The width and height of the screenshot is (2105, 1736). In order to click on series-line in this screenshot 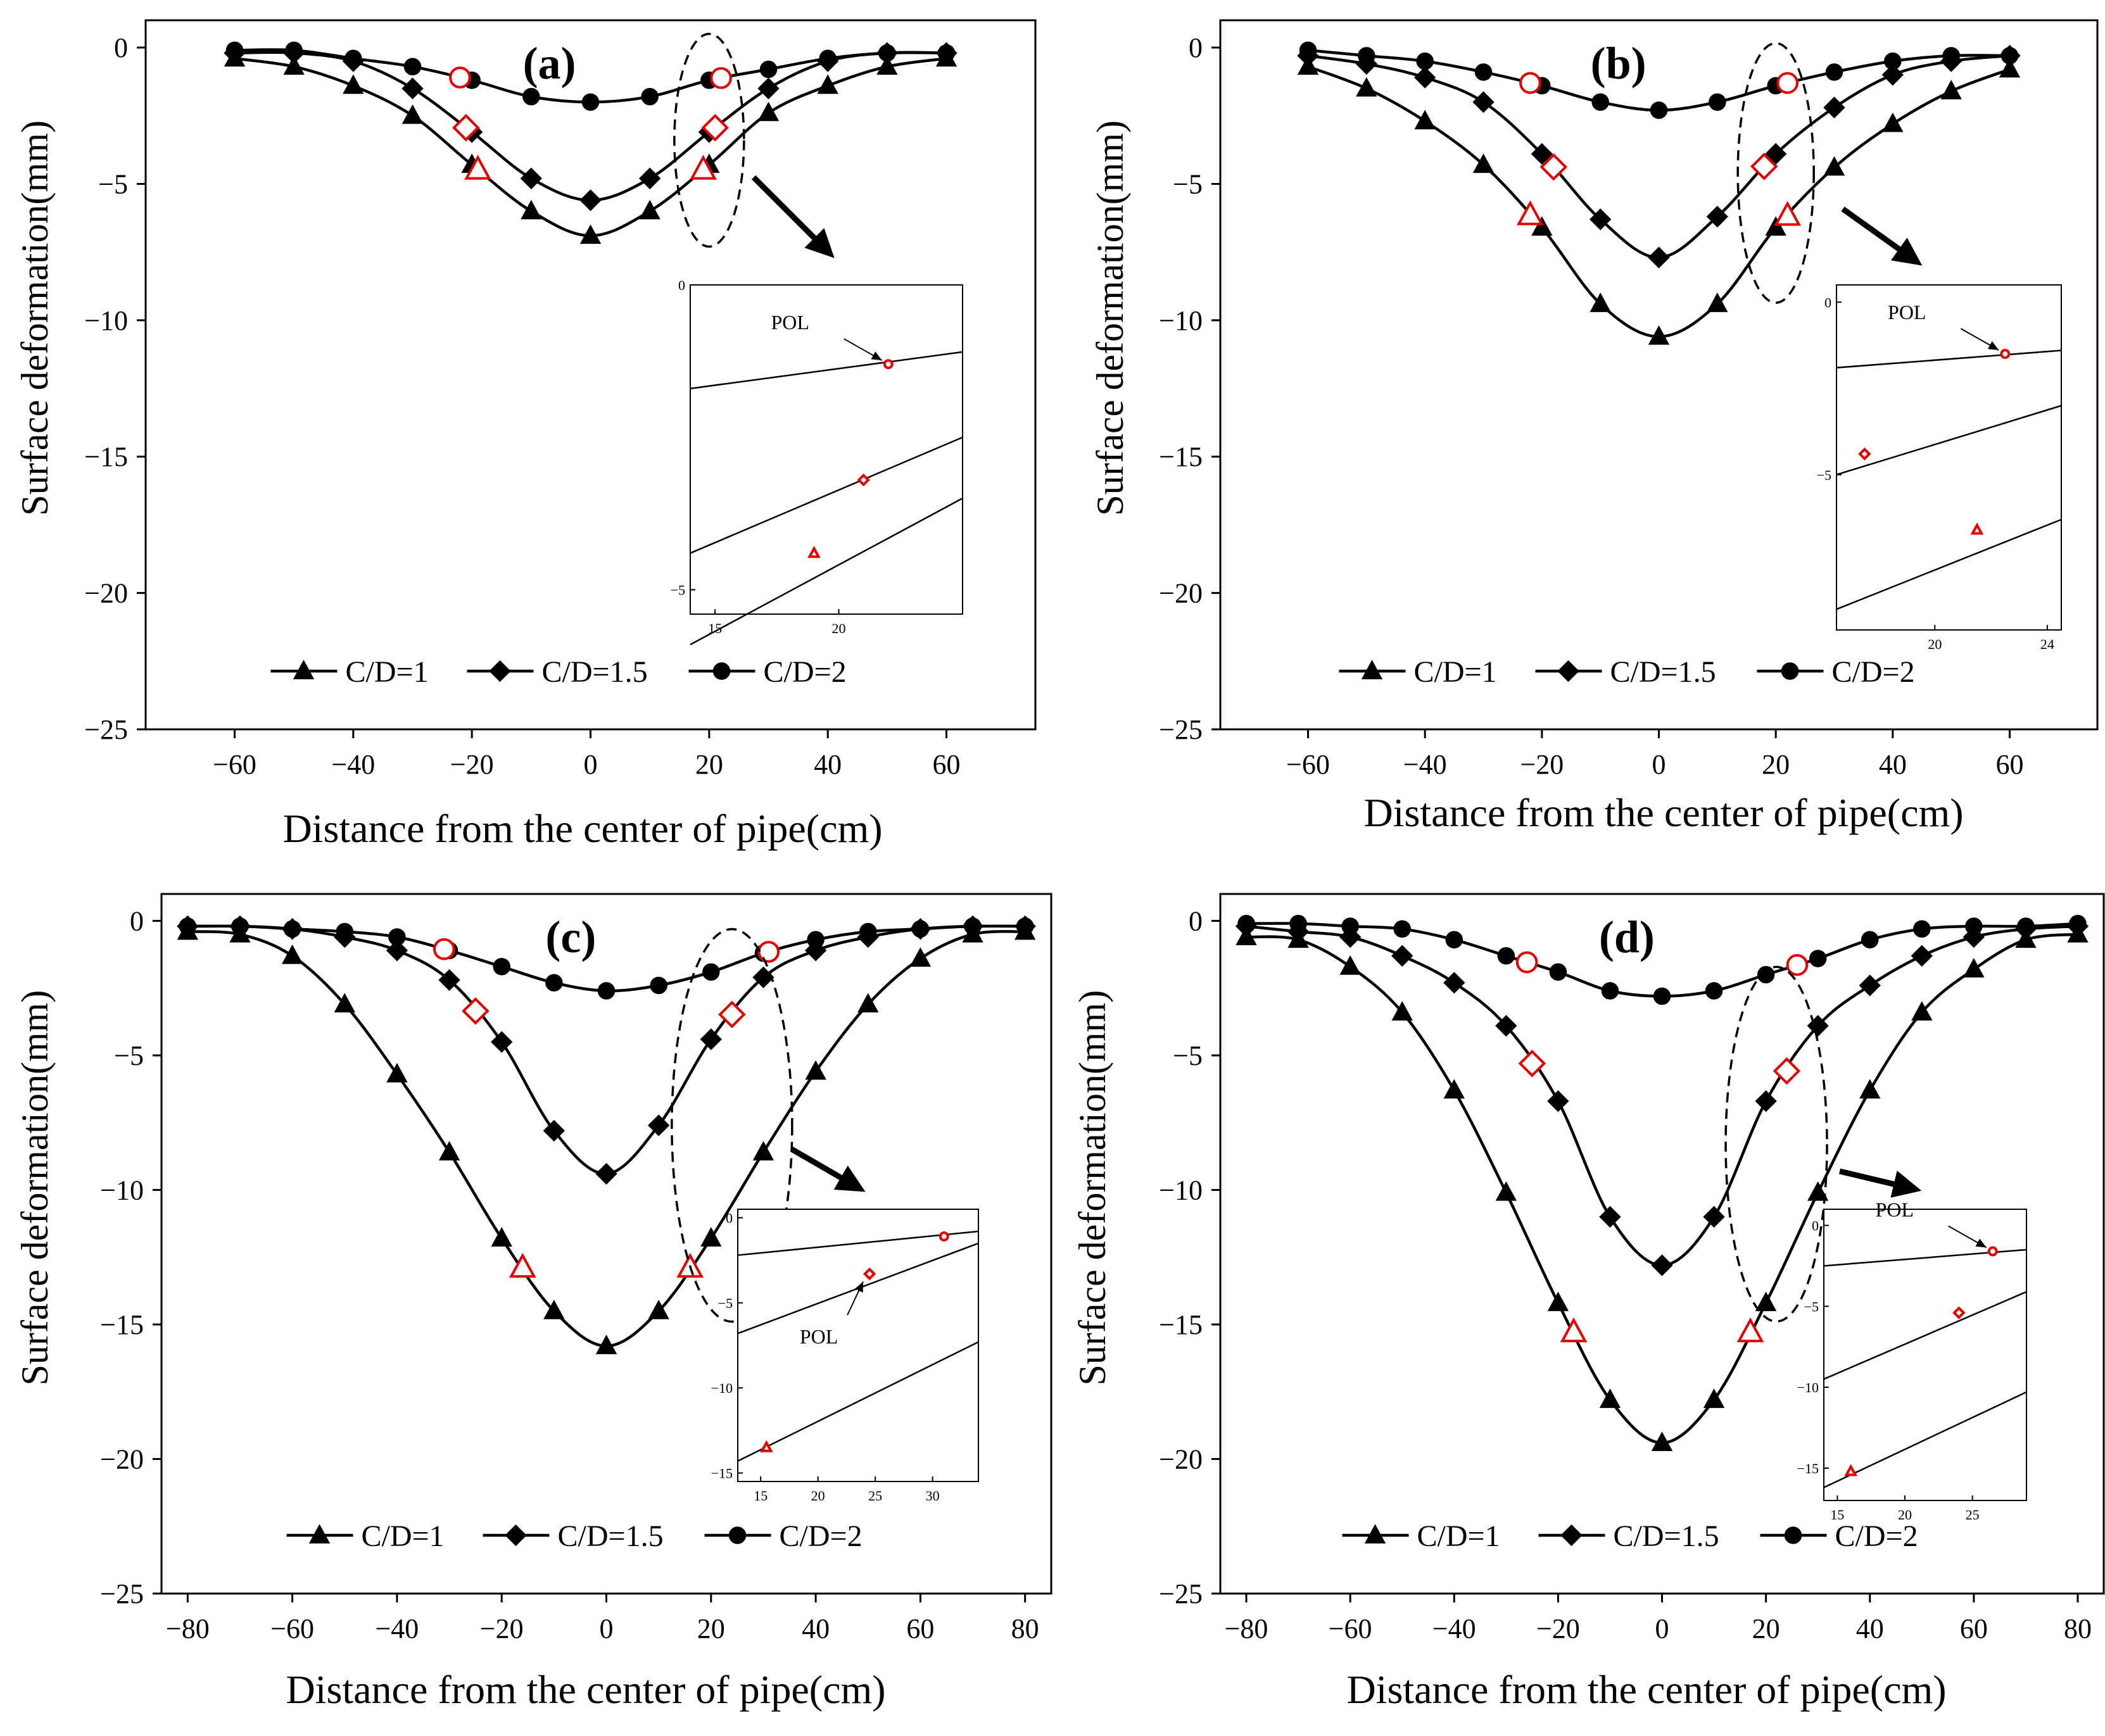, I will do `click(1659, 80)`.